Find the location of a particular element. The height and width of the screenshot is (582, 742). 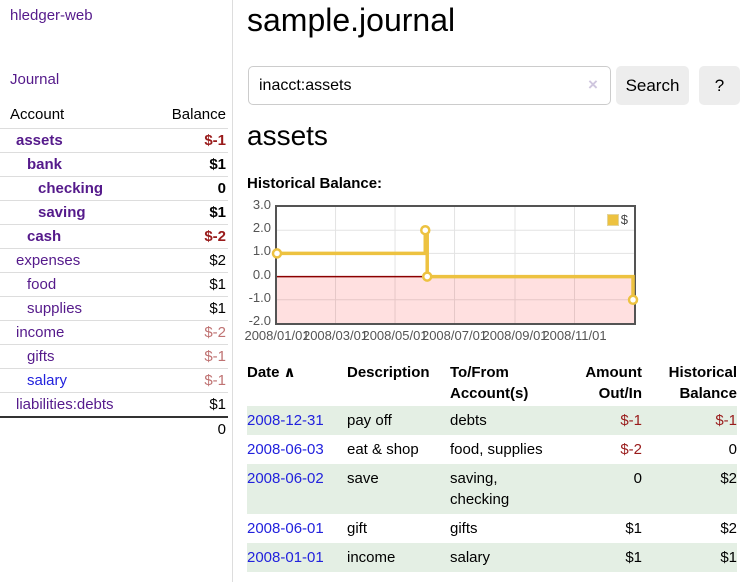

x-axis-tick-label: 2008/07/01 is located at coordinates (454, 335).